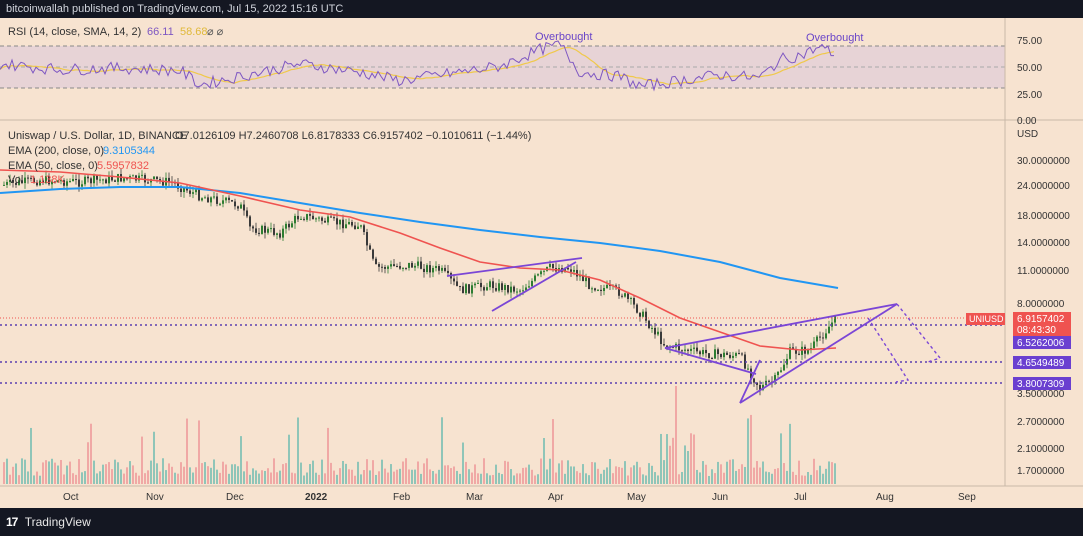 This screenshot has width=1083, height=536. What do you see at coordinates (402, 497) in the screenshot?
I see `x-tick: Feb` at bounding box center [402, 497].